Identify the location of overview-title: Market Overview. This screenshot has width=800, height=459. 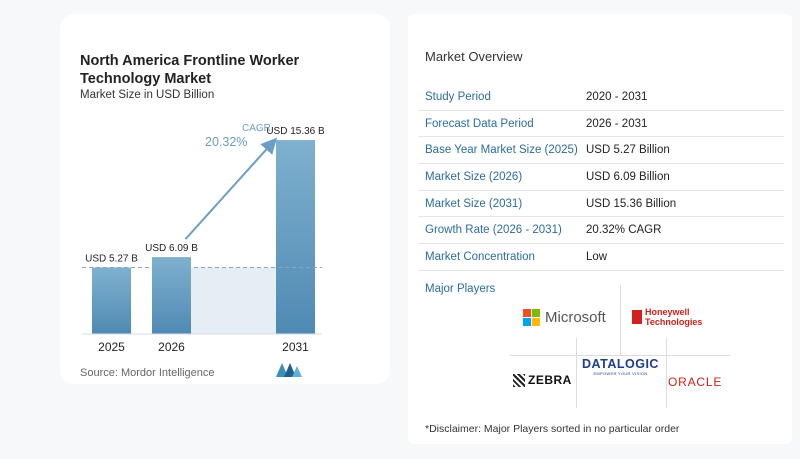
(474, 56).